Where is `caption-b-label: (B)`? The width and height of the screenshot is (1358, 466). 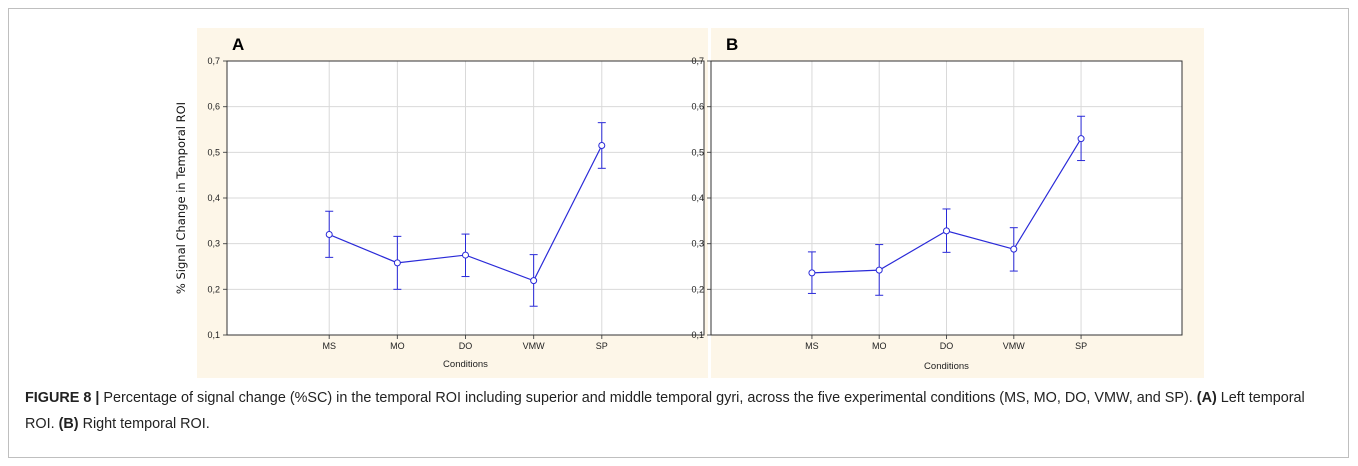 caption-b-label: (B) is located at coordinates (68, 424).